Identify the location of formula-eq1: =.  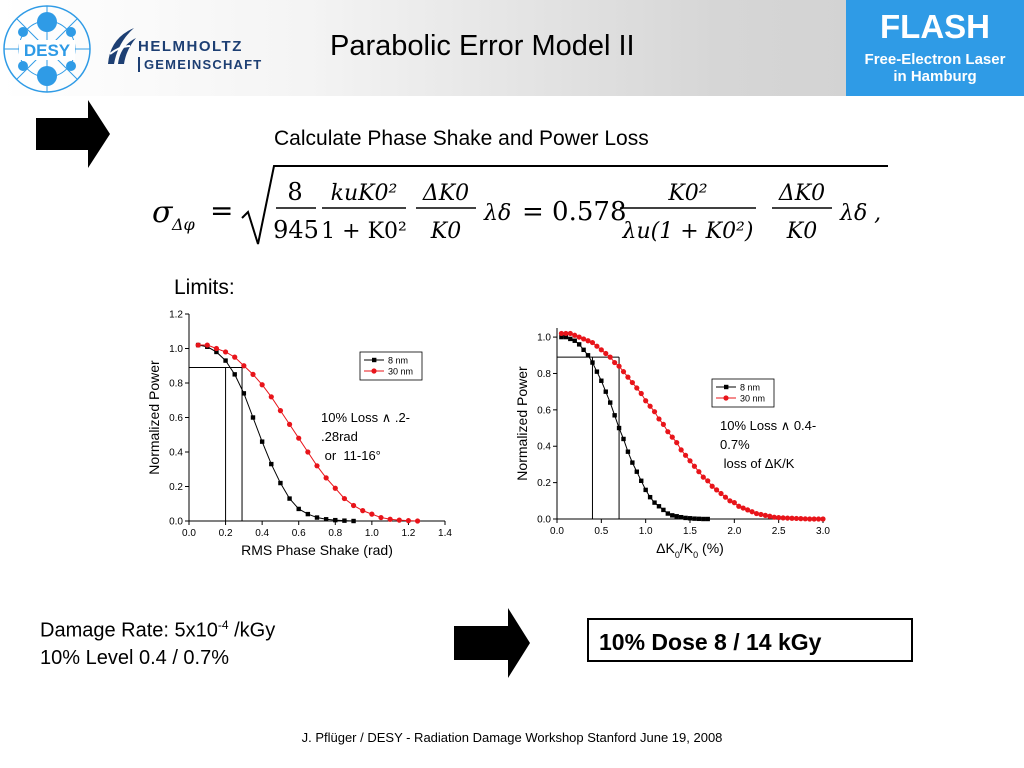
(221, 210).